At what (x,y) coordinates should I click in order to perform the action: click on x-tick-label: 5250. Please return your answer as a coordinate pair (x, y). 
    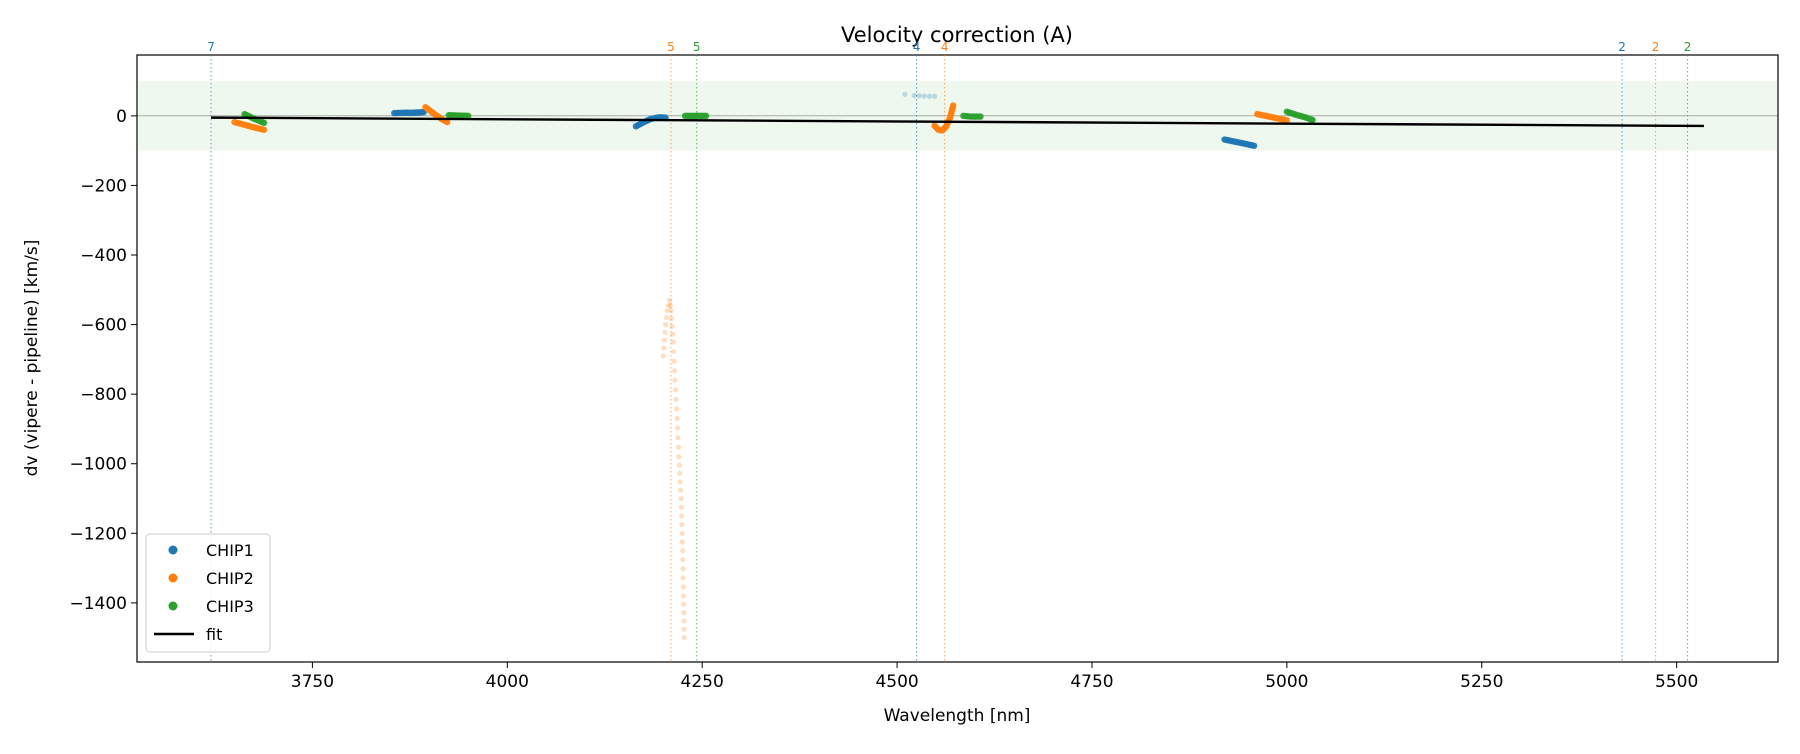
    Looking at the image, I should click on (1481, 682).